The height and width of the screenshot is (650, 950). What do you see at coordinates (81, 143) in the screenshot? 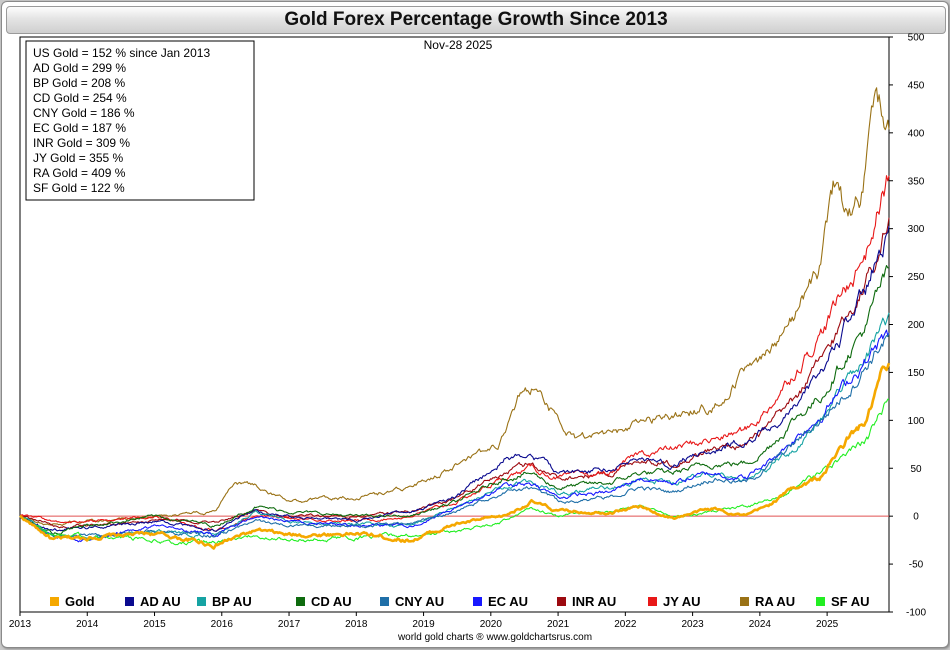
I see `stat-line: INR Gold = 309 %` at bounding box center [81, 143].